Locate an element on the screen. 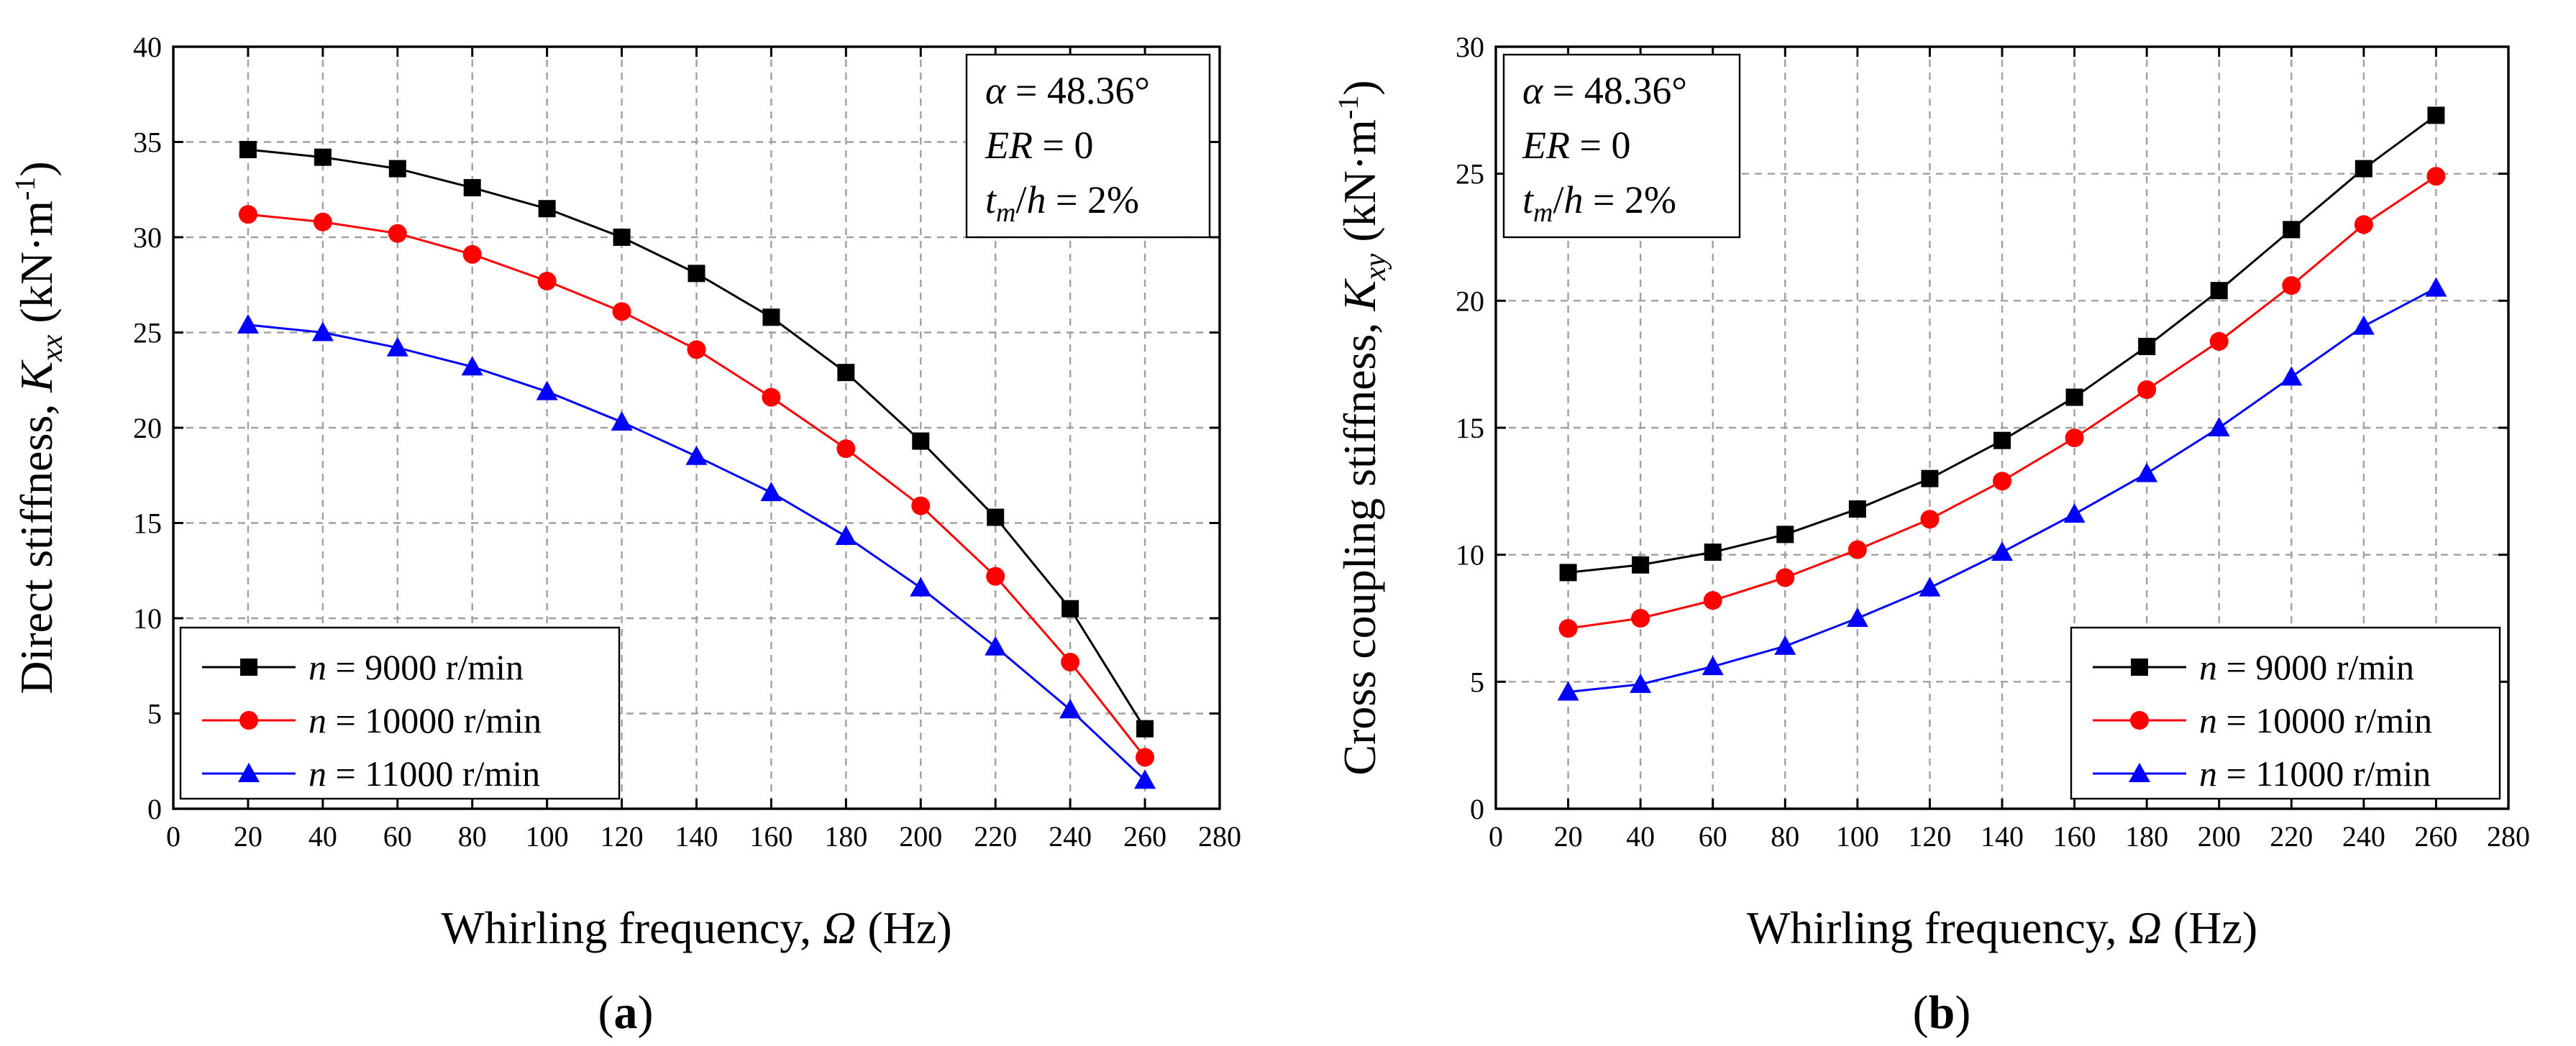  y-tick-label: 5 is located at coordinates (154, 714).